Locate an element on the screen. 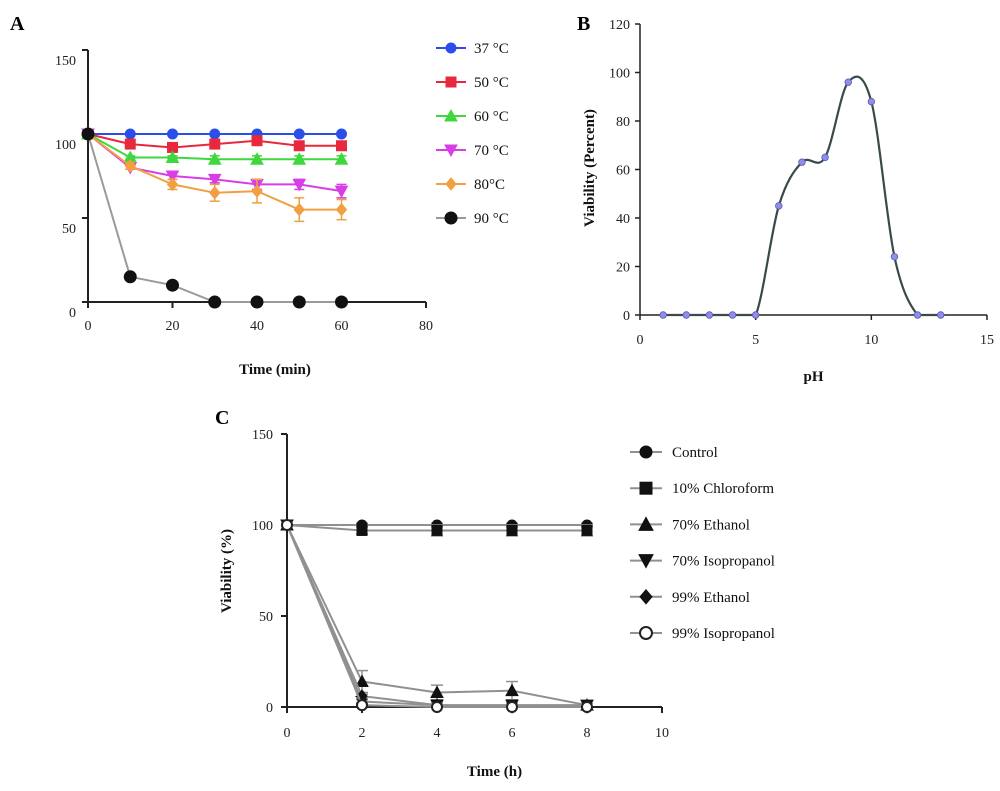  panel-a-legend-label: 90 °C is located at coordinates (491, 219).